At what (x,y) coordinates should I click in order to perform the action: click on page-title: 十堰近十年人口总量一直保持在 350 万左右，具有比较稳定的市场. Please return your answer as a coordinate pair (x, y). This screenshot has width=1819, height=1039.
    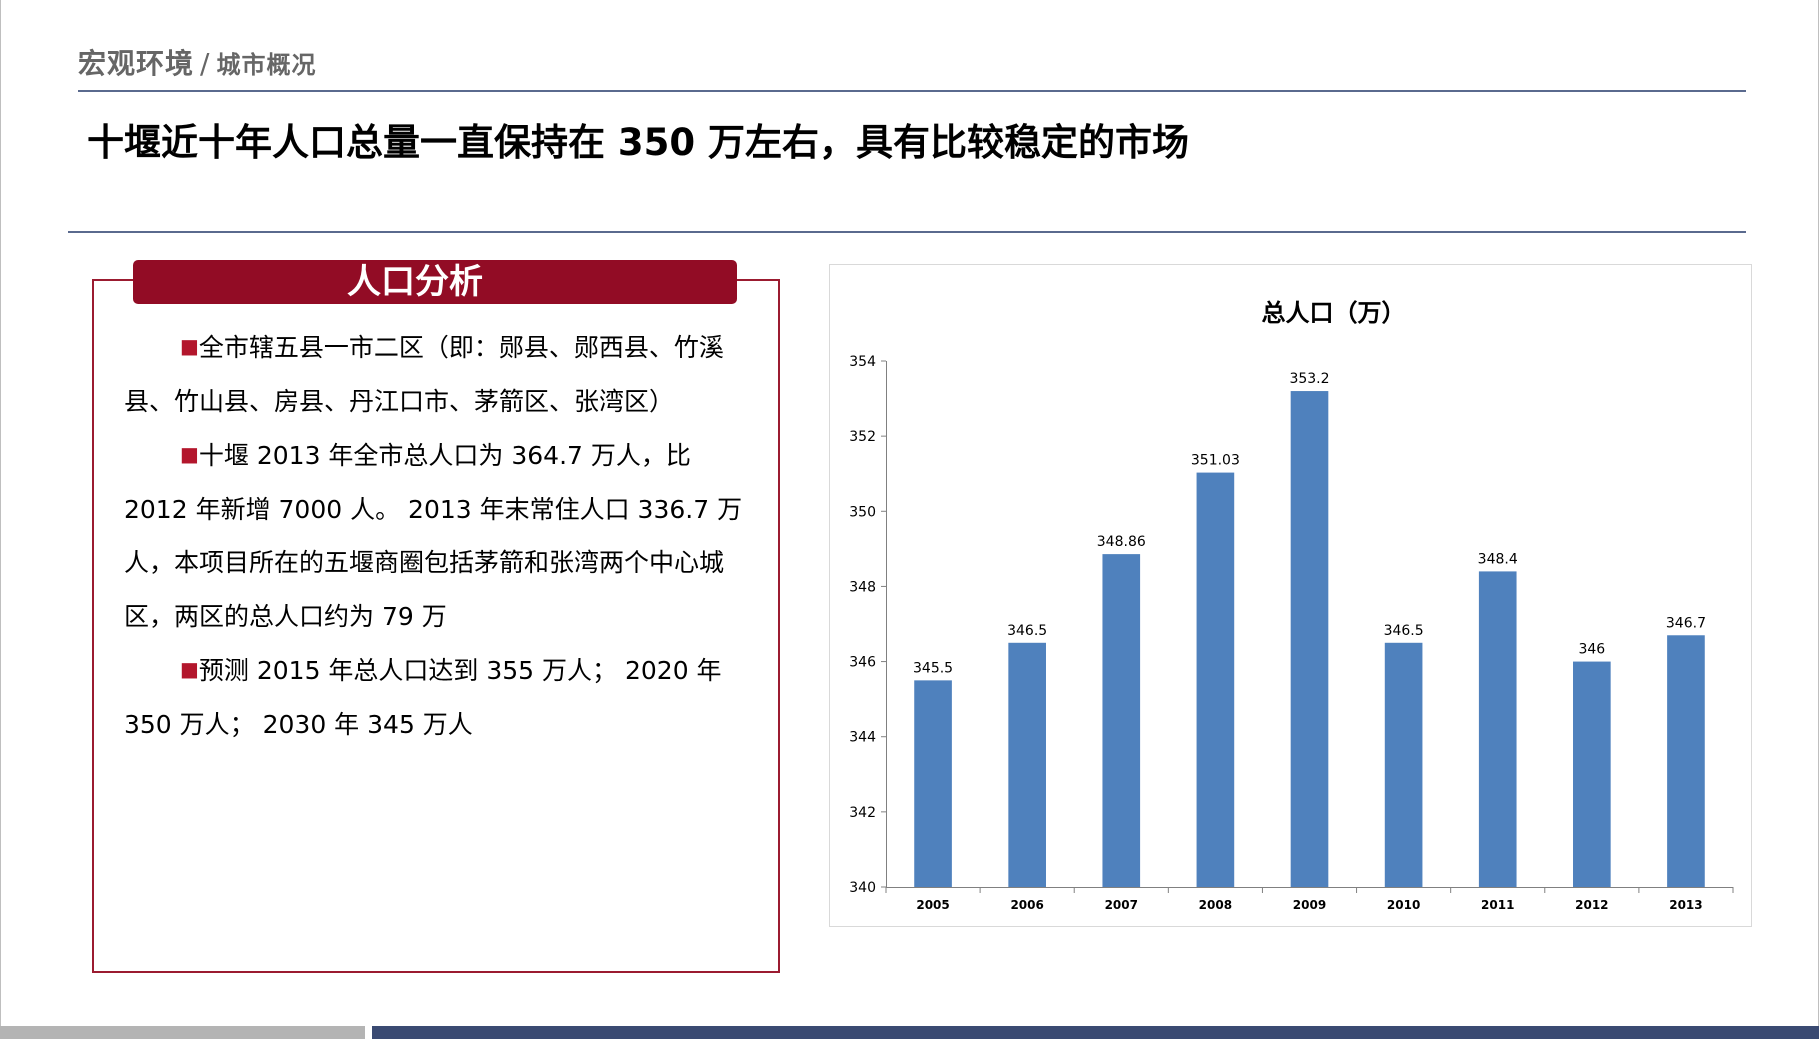
    Looking at the image, I should click on (638, 142).